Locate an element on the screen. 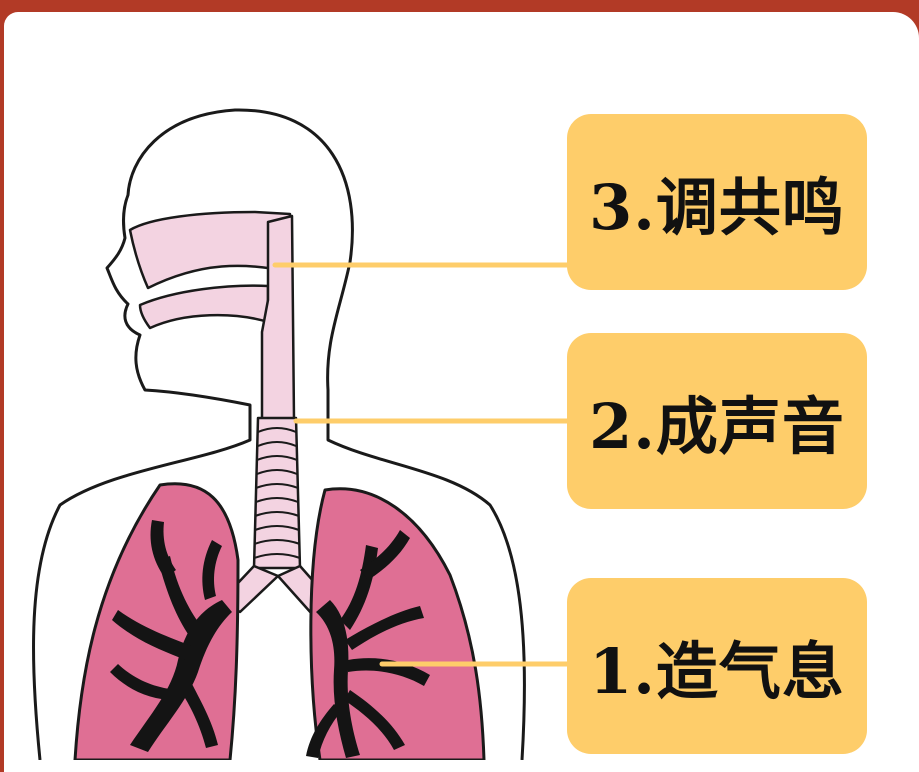 This screenshot has width=919, height=772. trachea is located at coordinates (277, 493).